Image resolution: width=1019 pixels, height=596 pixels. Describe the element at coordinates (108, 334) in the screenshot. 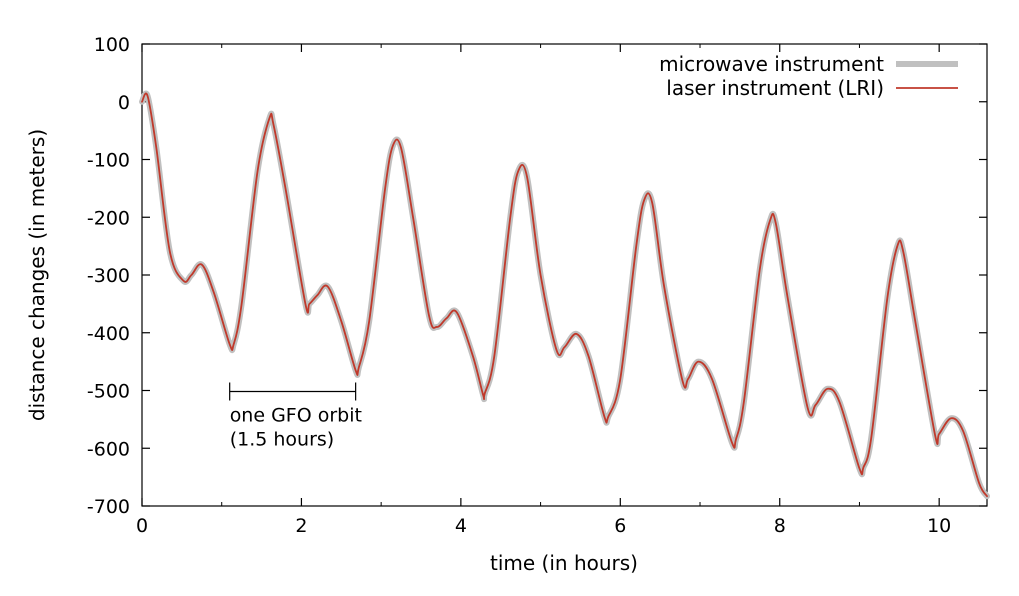

I see `y-tick-label: -400` at that location.